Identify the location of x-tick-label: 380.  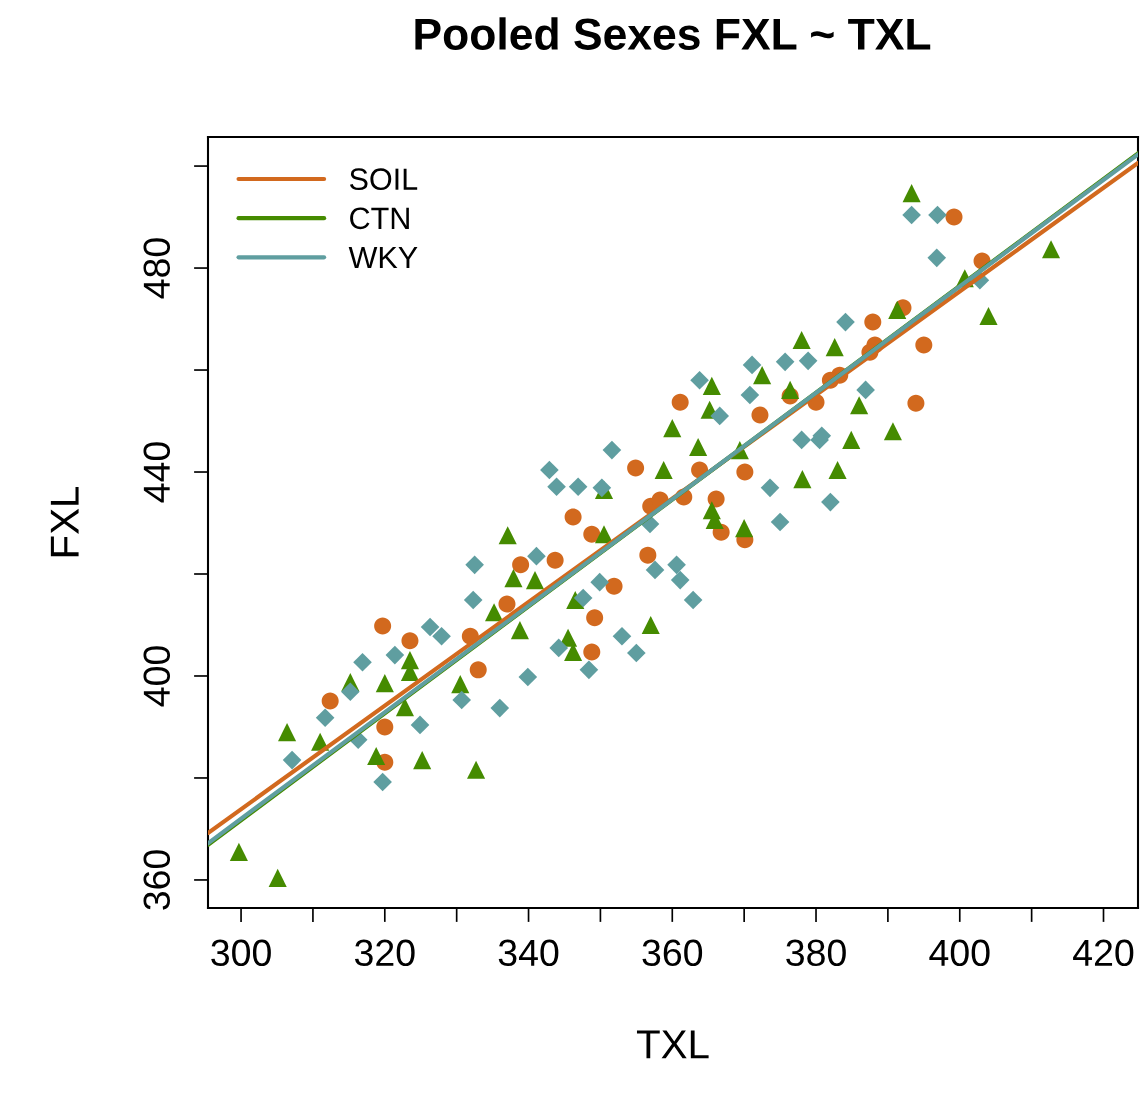
(816, 953).